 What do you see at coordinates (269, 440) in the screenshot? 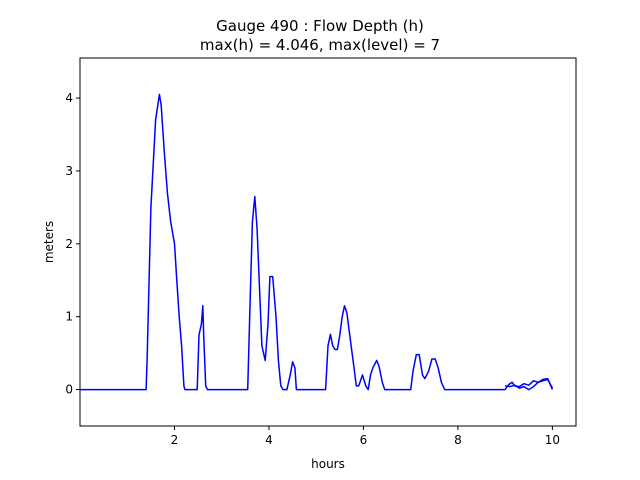
I see `x-tick-label: 4` at bounding box center [269, 440].